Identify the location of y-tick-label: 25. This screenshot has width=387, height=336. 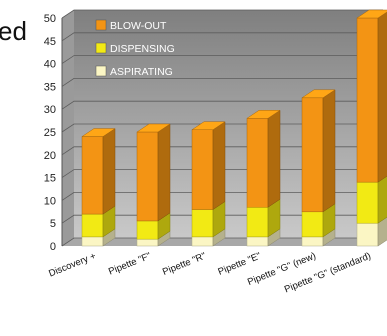
(50, 133).